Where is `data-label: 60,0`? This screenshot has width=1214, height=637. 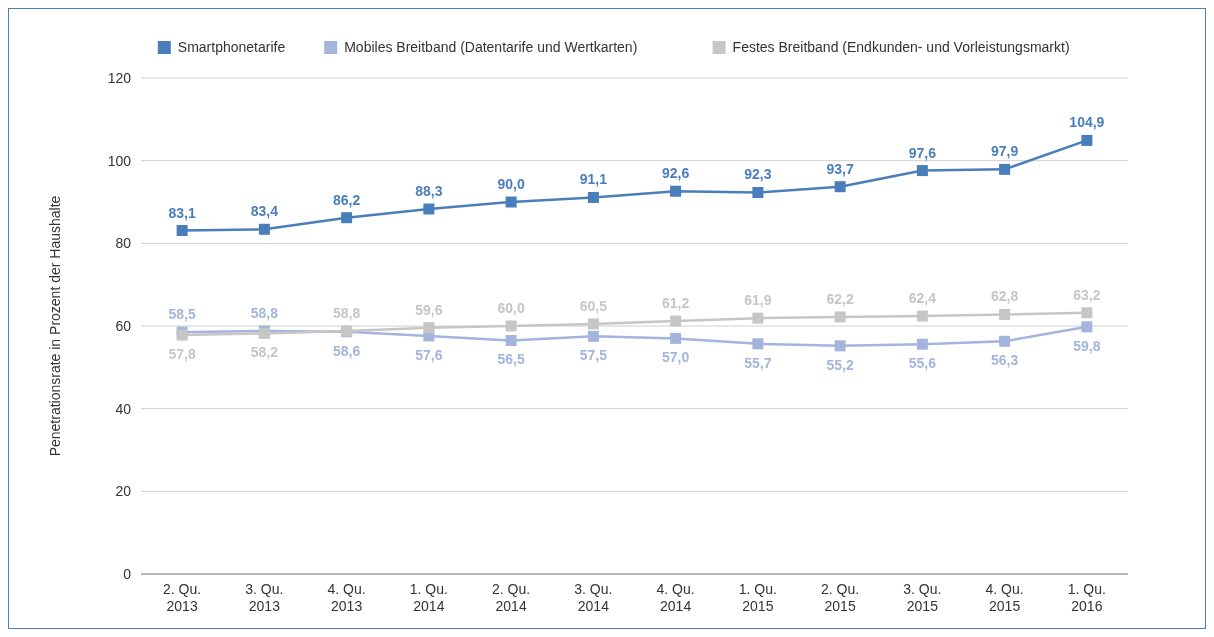
data-label: 60,0 is located at coordinates (511, 308).